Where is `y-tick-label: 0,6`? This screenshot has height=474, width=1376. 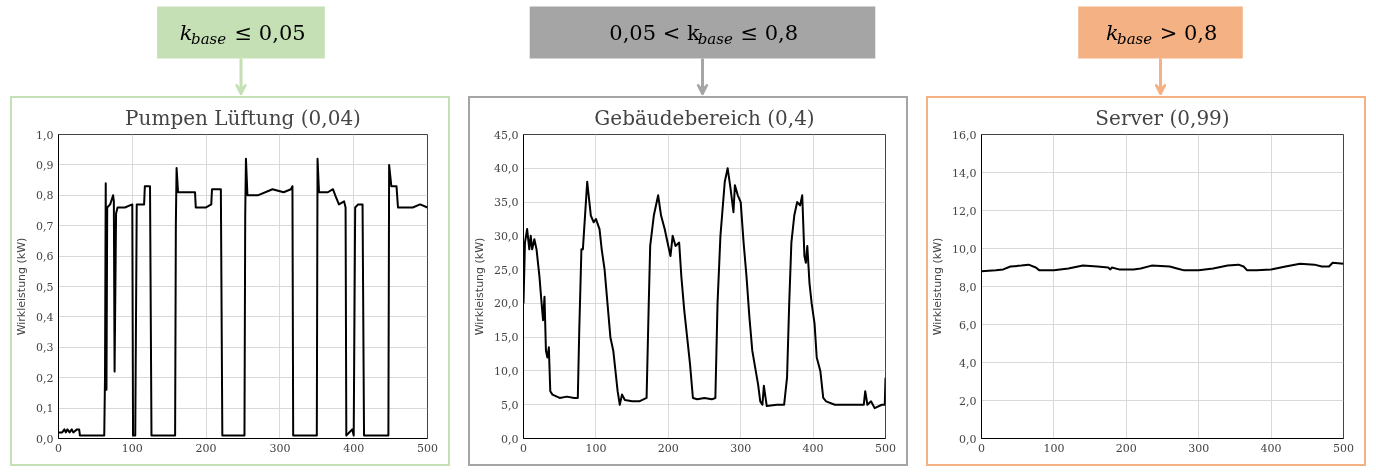 y-tick-label: 0,6 is located at coordinates (45, 257).